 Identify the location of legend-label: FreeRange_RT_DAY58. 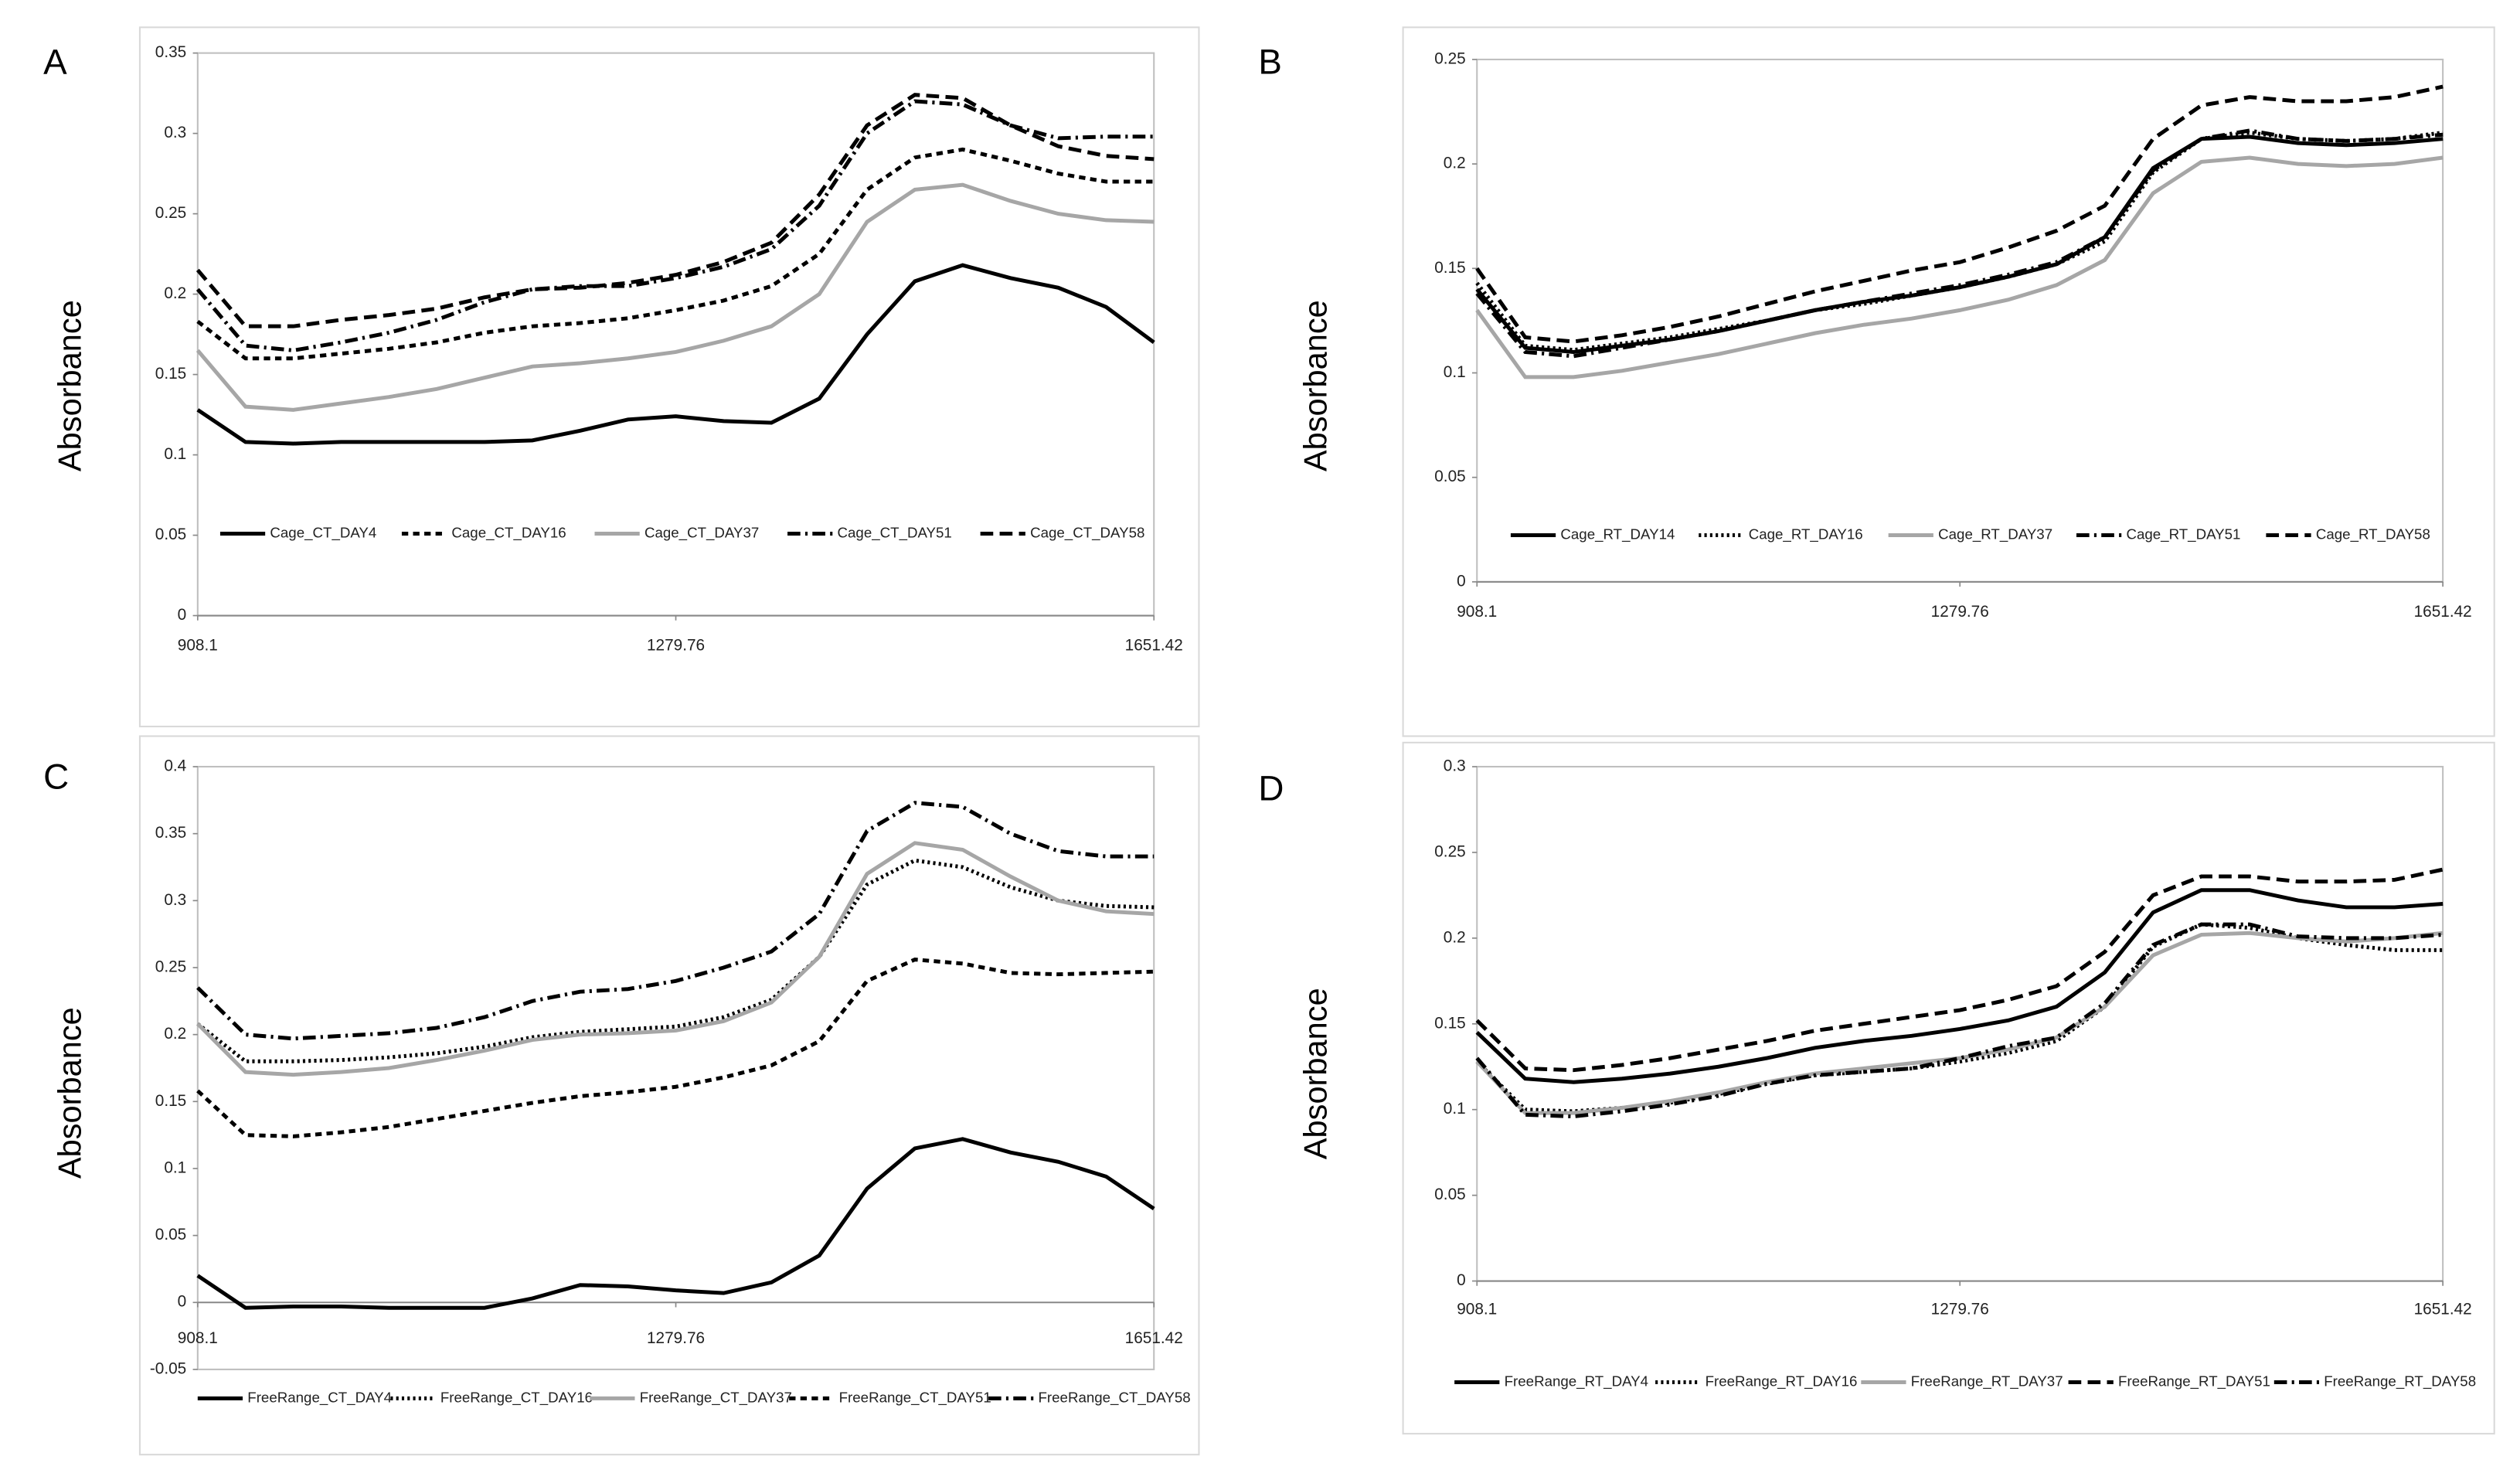
(2400, 1381).